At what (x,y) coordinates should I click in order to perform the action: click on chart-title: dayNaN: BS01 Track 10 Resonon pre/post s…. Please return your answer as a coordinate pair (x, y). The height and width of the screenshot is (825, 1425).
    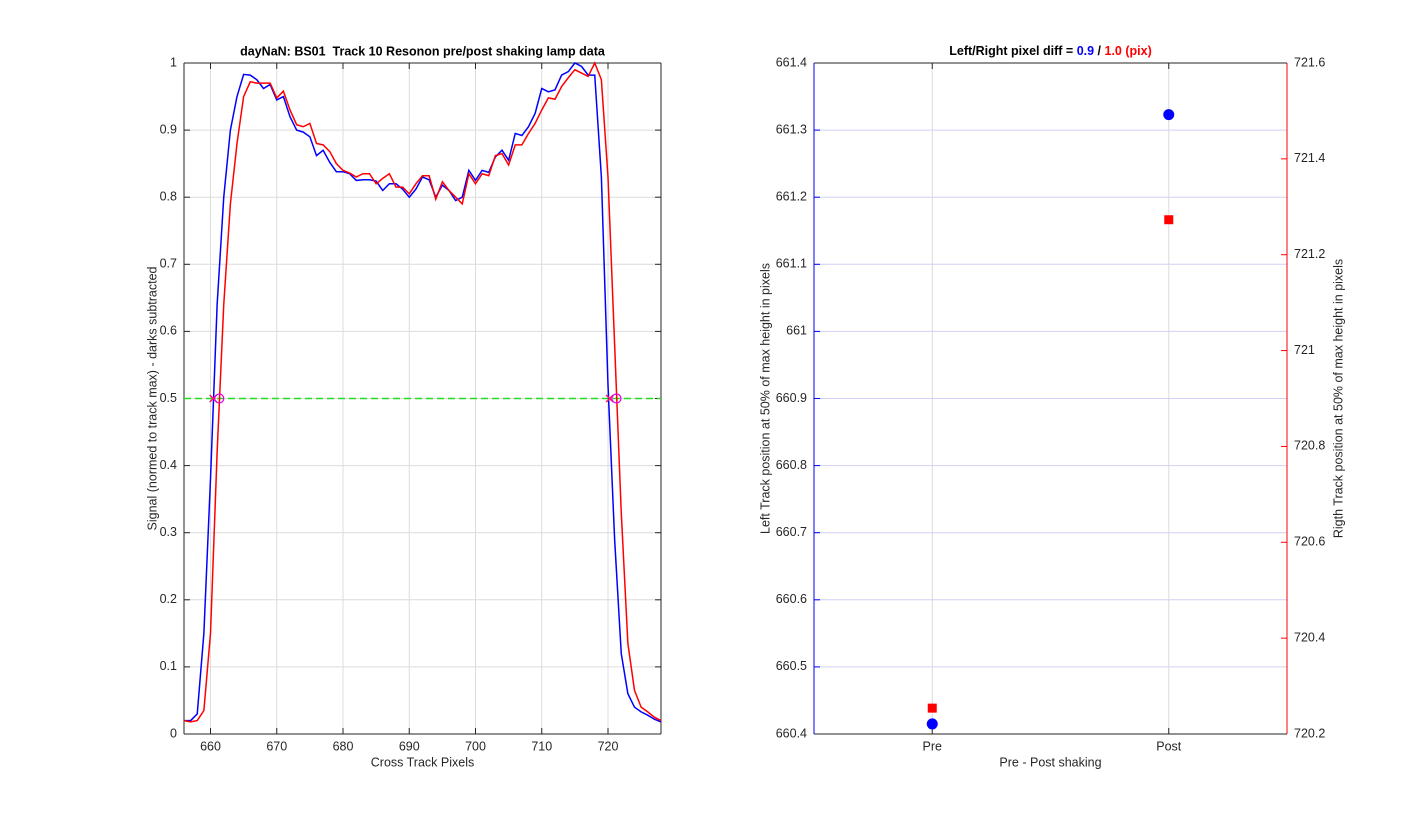
    Looking at the image, I should click on (423, 51).